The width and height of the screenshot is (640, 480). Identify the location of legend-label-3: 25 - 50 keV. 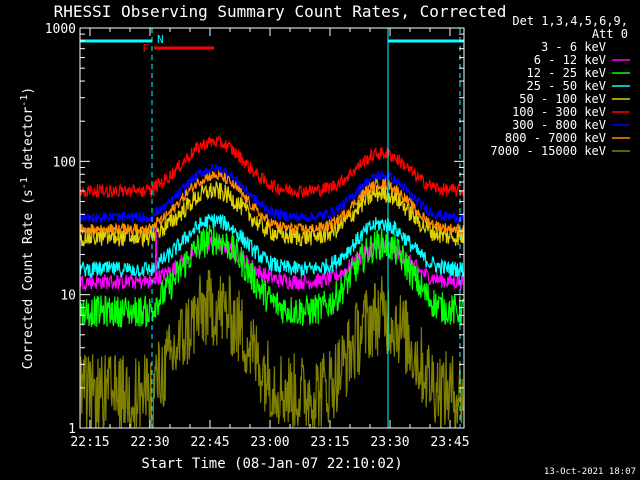
(566, 86).